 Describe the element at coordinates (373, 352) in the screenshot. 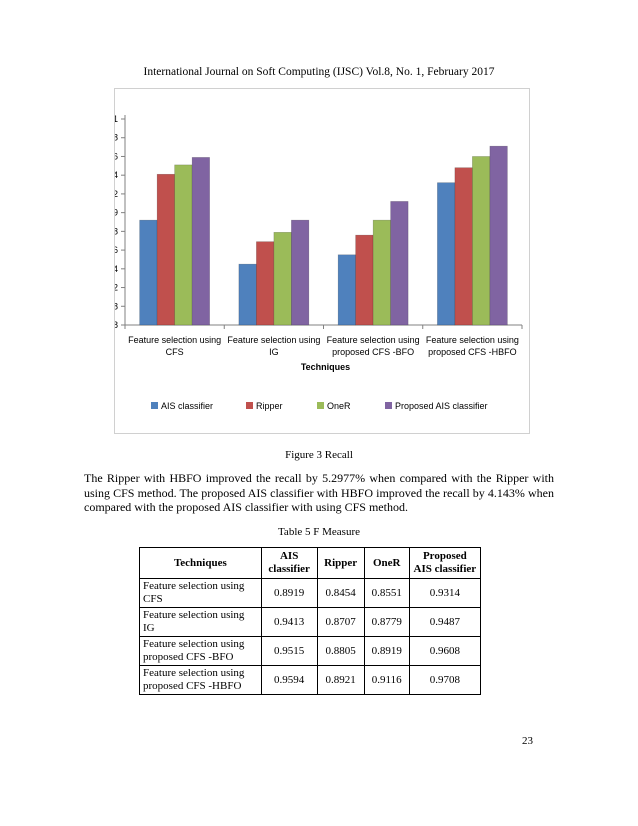

I see `x-tick-label: proposed CFS -BFO` at that location.